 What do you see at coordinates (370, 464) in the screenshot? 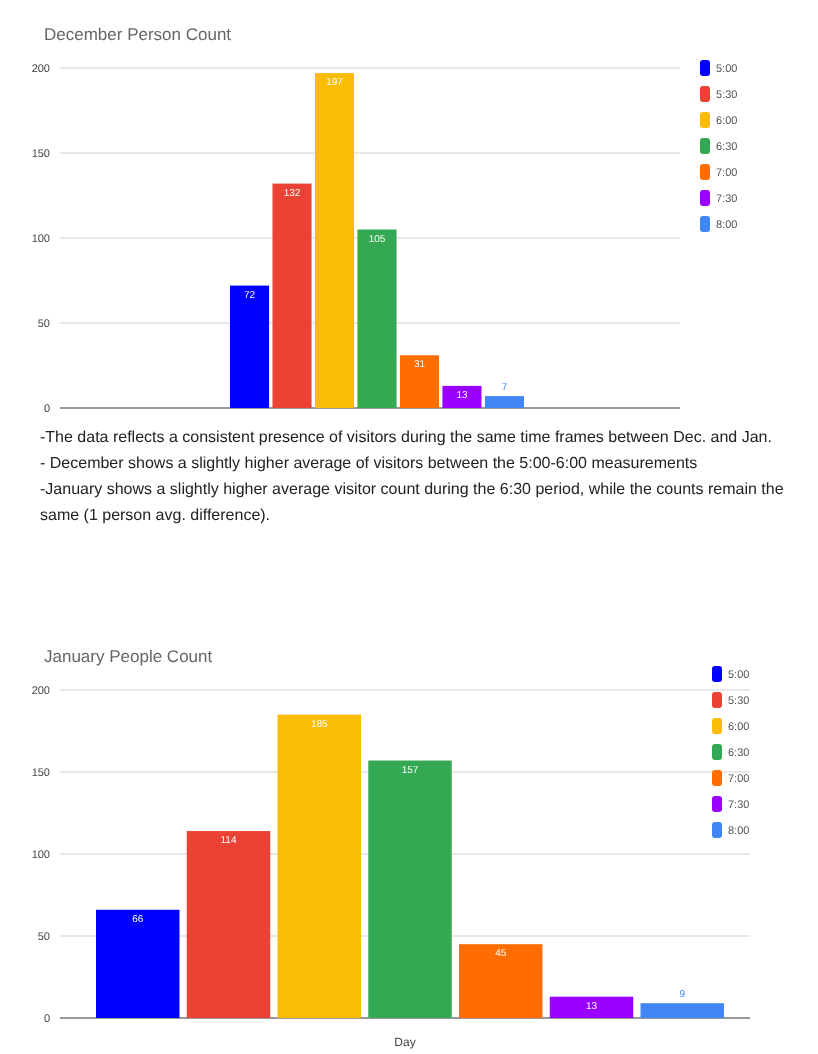
I see `text: - December shows a slightly higher average of visitors between the 5:00-6:00 measurements` at bounding box center [370, 464].